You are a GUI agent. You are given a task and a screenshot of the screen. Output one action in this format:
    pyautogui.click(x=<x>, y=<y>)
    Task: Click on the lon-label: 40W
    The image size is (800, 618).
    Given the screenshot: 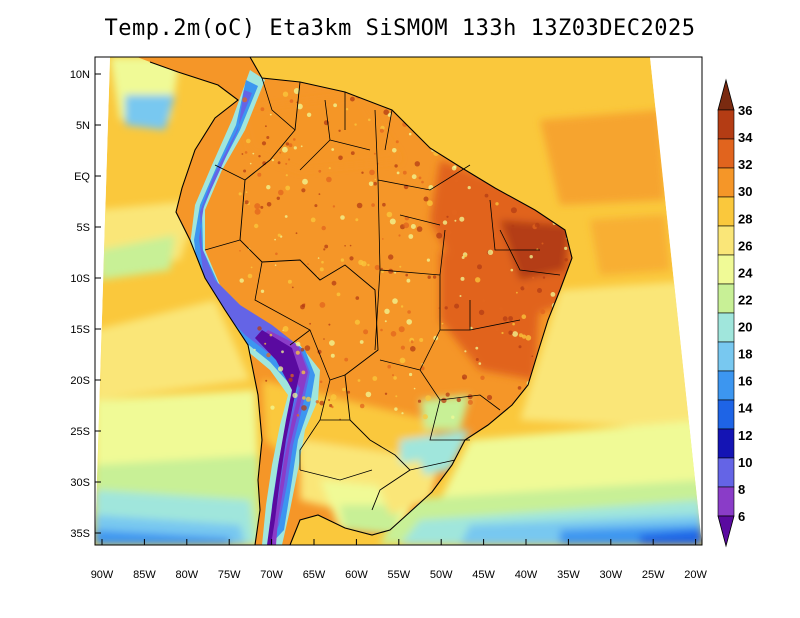 What is the action you would take?
    pyautogui.click(x=526, y=575)
    